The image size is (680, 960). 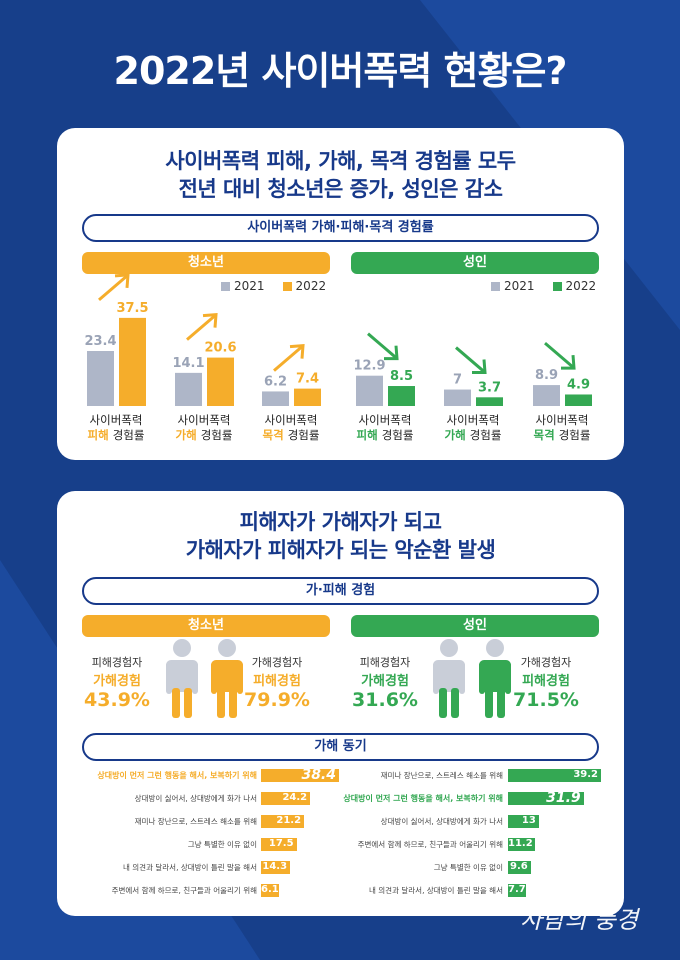 I want to click on watermark-logo: 사람의 풍경, so click(x=579, y=920).